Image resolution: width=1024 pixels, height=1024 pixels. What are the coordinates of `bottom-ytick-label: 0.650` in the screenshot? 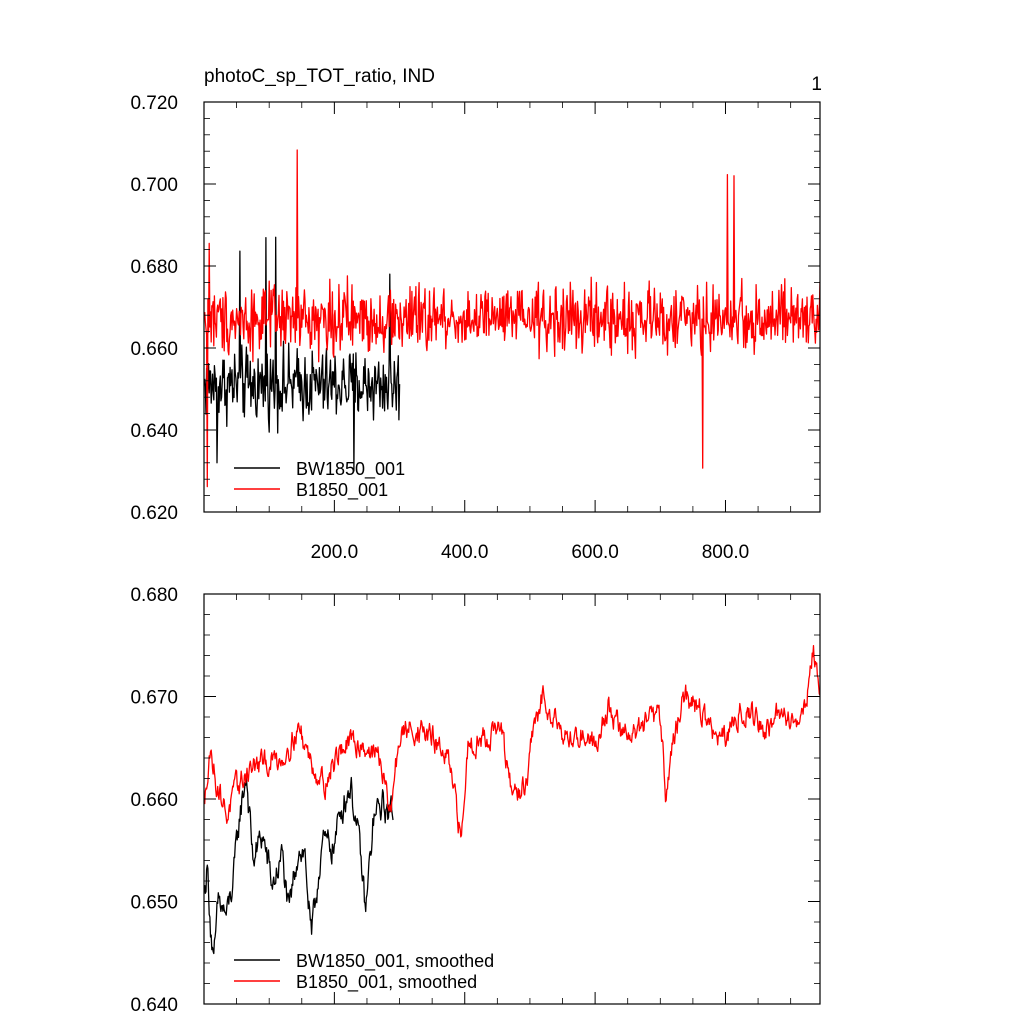 It's located at (154, 903).